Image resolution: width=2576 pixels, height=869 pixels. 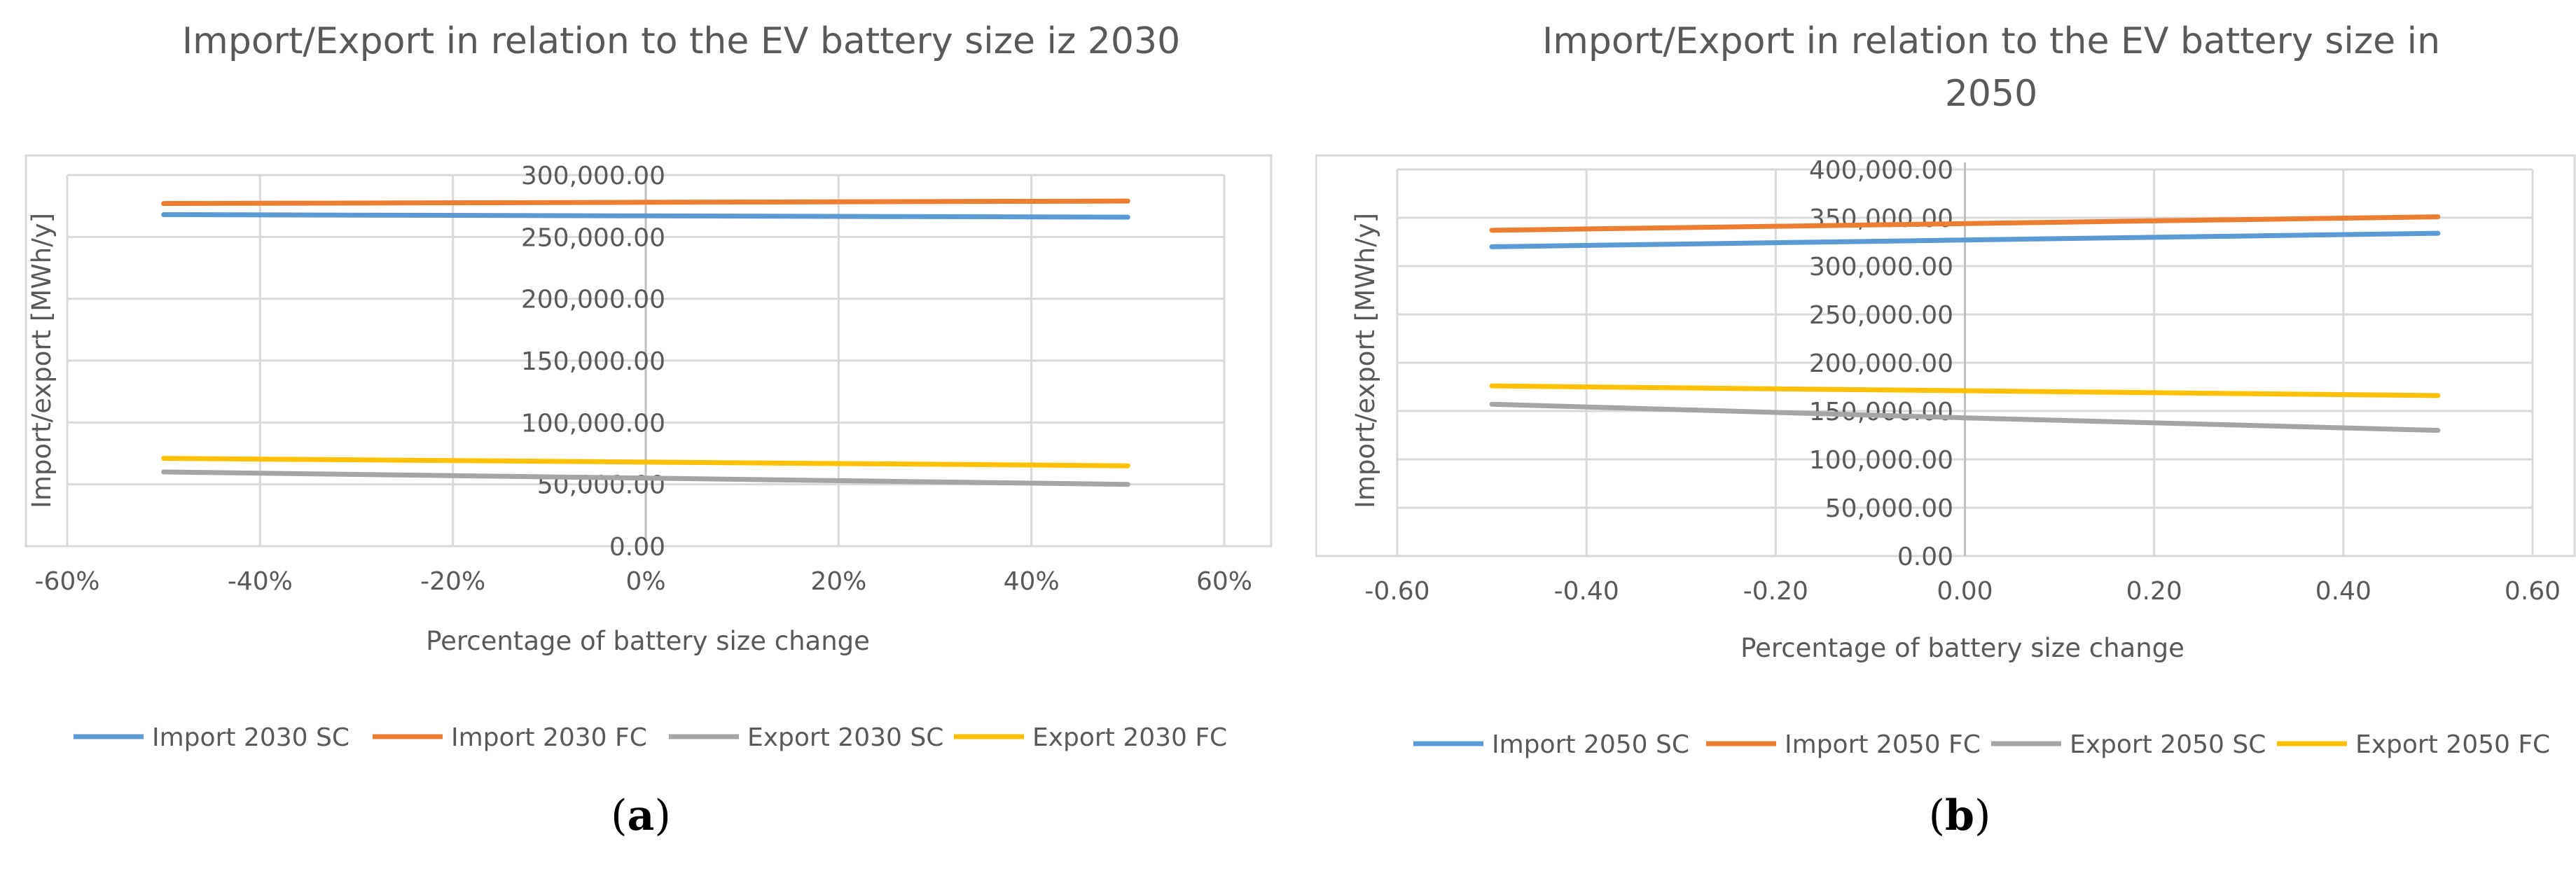 What do you see at coordinates (645, 216) in the screenshot?
I see `series-line-import-2030-sc` at bounding box center [645, 216].